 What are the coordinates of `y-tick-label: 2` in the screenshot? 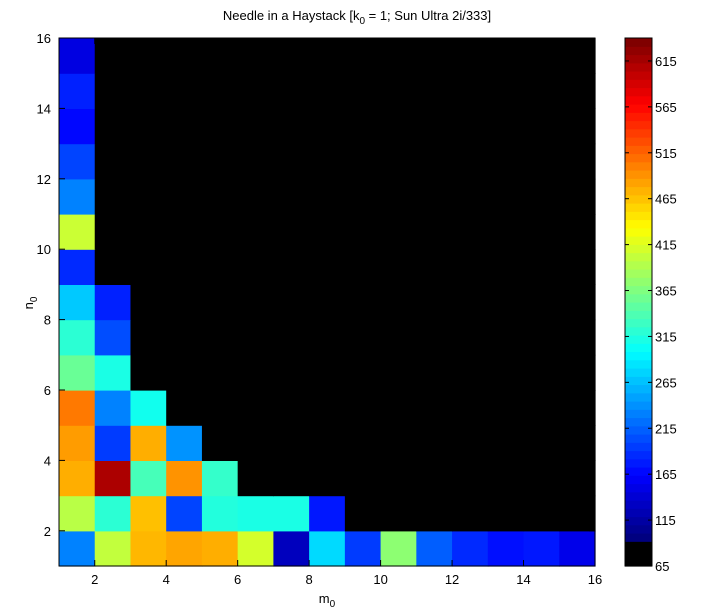 It's located at (47, 531).